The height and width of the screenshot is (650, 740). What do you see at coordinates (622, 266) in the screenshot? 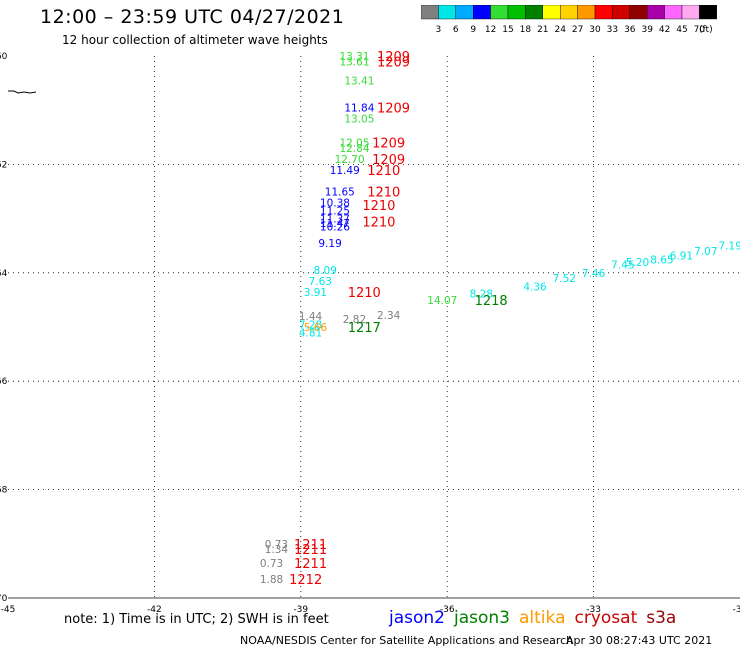
I see `wave-height-point: 7.45` at bounding box center [622, 266].